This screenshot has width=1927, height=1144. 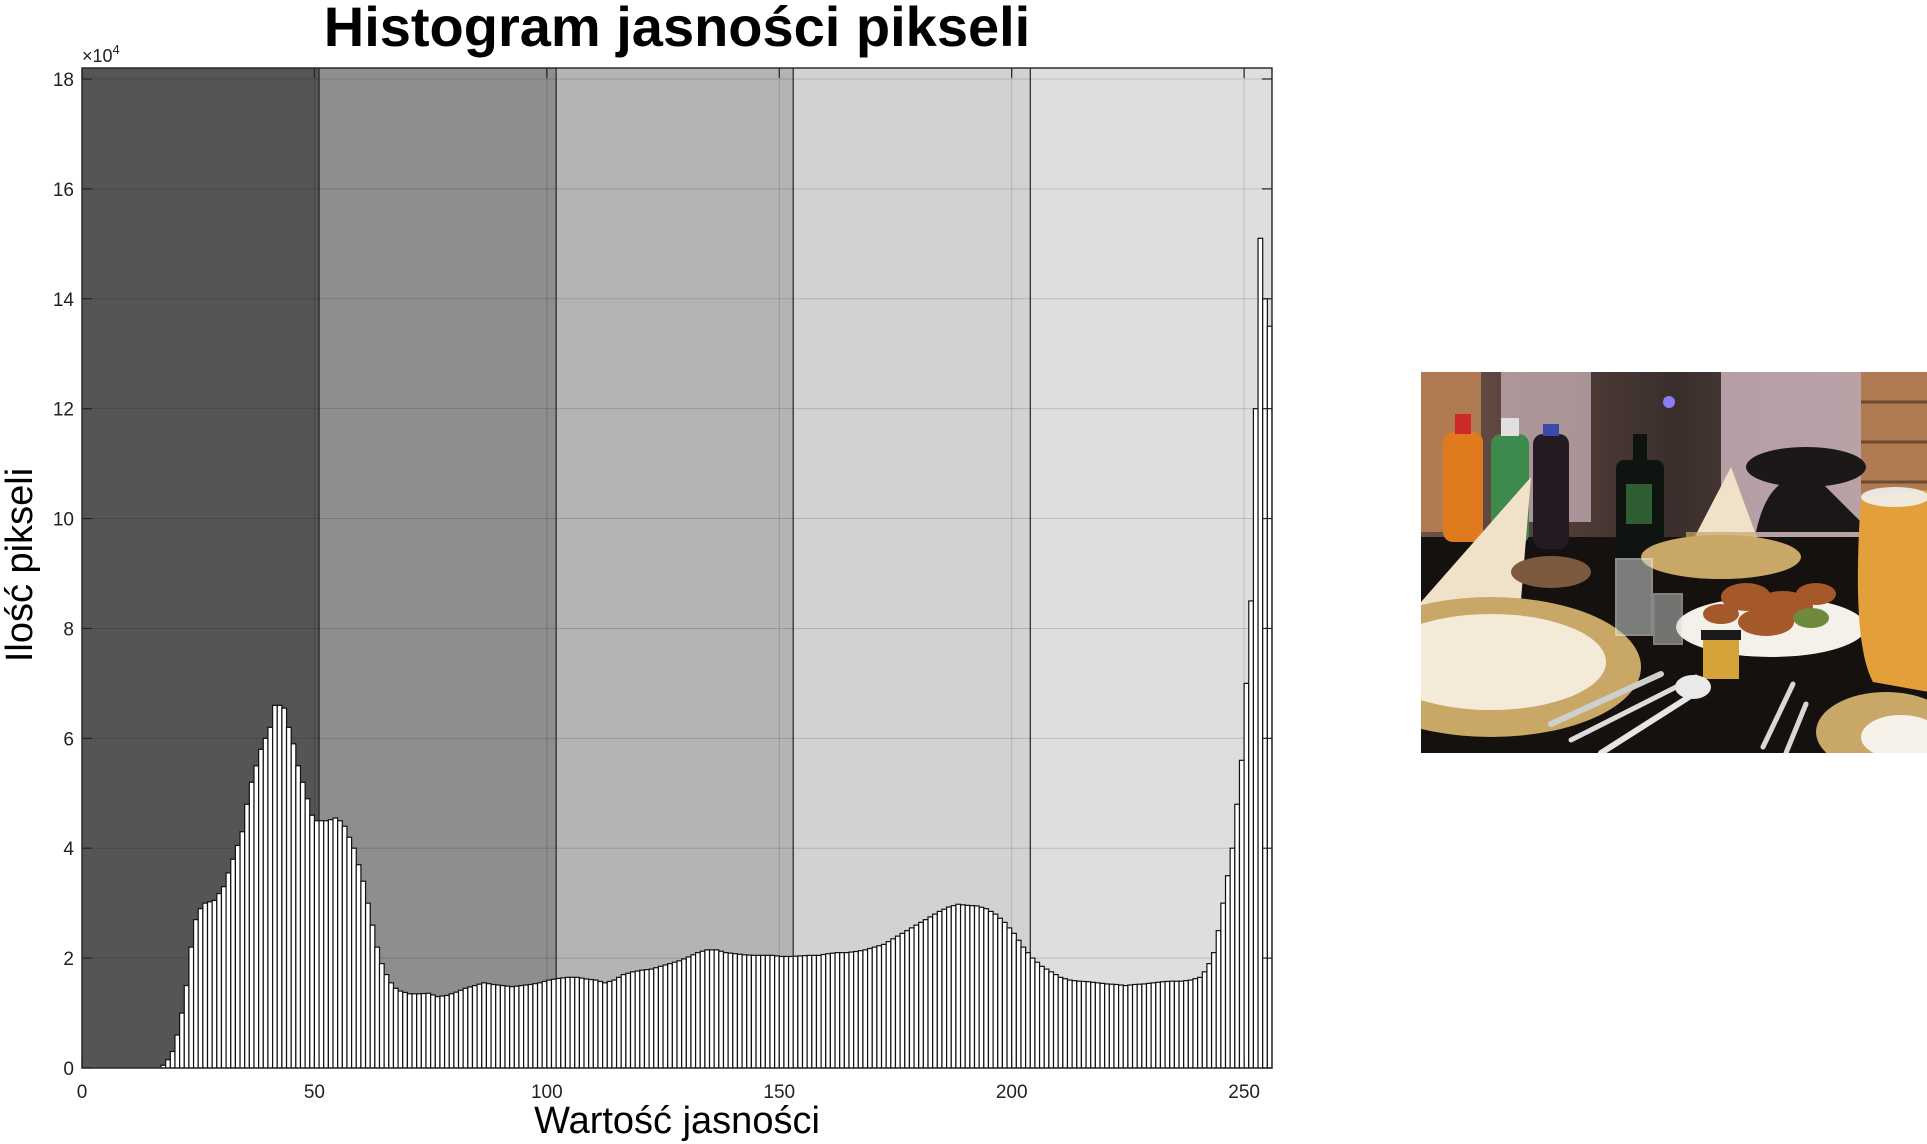 What do you see at coordinates (68, 739) in the screenshot?
I see `y-tick-label: 6` at bounding box center [68, 739].